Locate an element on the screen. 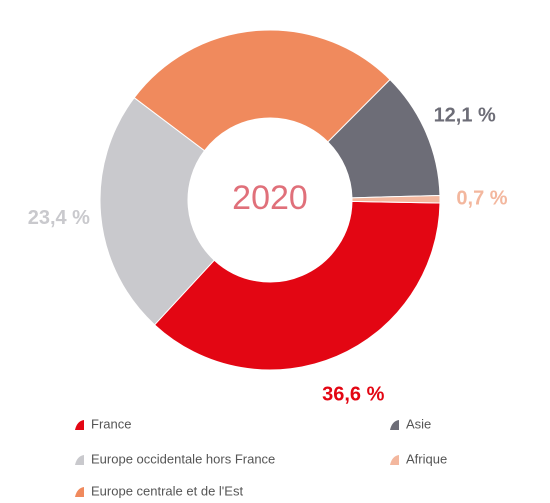 The image size is (550, 503). value-label: 12,1 % is located at coordinates (465, 115).